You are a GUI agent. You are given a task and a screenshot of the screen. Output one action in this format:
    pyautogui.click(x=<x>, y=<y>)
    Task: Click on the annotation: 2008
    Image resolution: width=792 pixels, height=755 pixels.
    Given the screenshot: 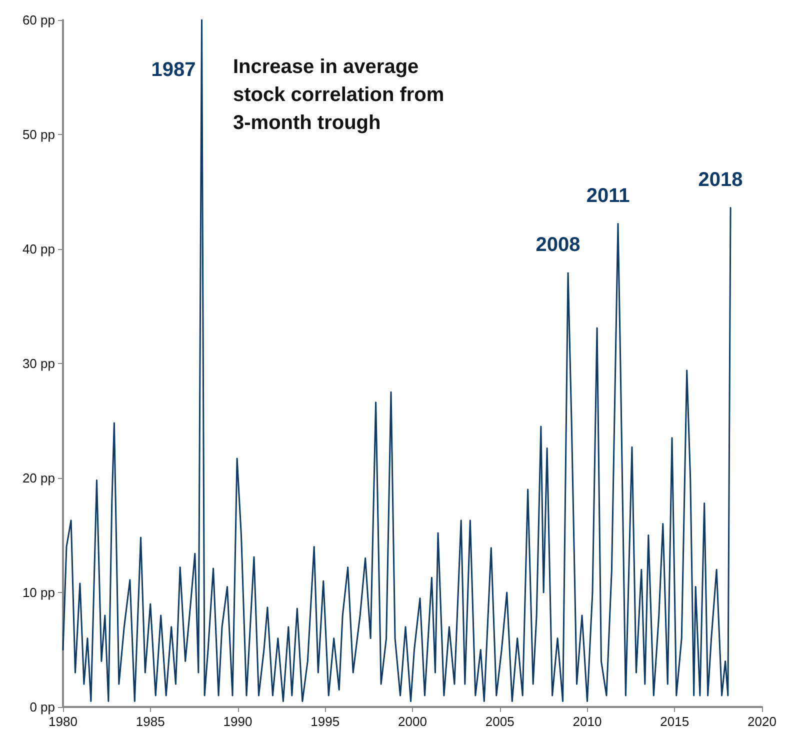 What is the action you would take?
    pyautogui.click(x=558, y=245)
    